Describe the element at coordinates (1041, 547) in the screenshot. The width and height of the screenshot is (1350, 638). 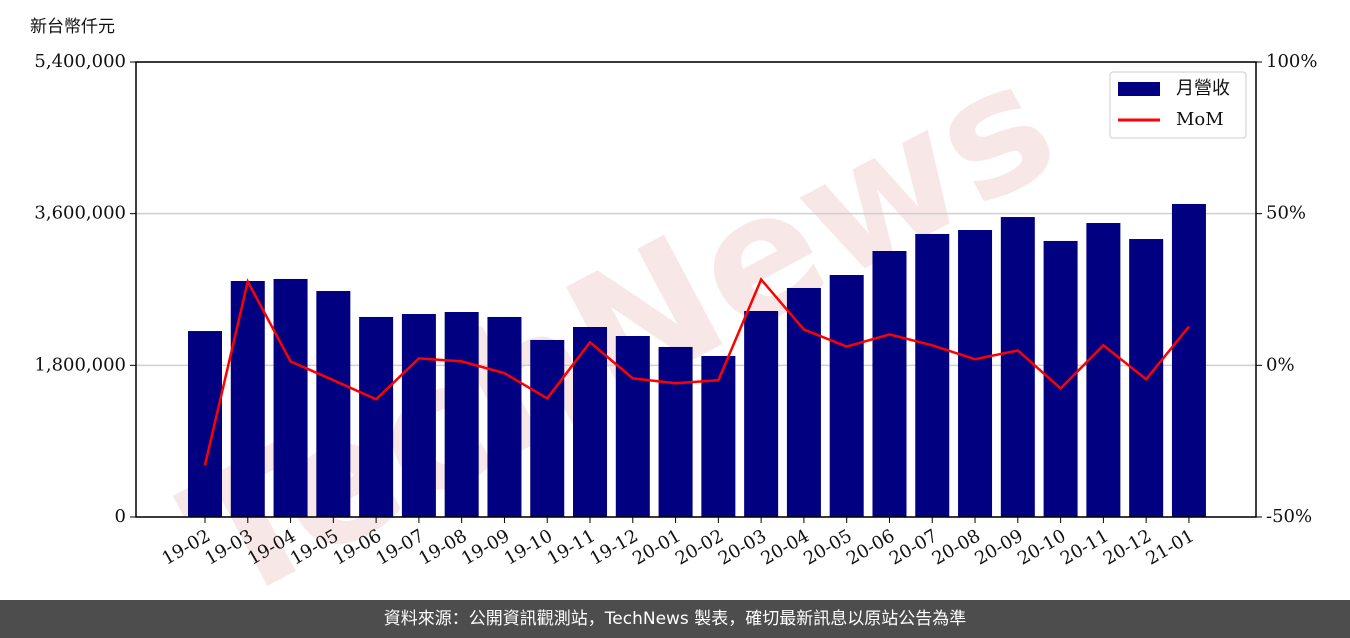
I see `x-tick-label: 20-10` at that location.